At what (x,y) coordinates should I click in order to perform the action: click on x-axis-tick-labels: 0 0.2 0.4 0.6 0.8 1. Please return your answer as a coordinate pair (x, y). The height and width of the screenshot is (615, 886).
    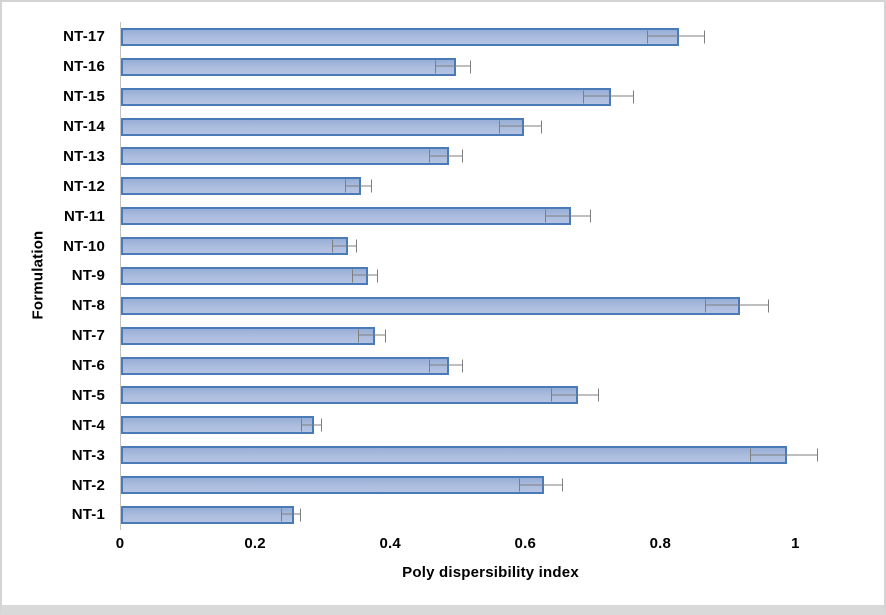
    Looking at the image, I should click on (489, 545).